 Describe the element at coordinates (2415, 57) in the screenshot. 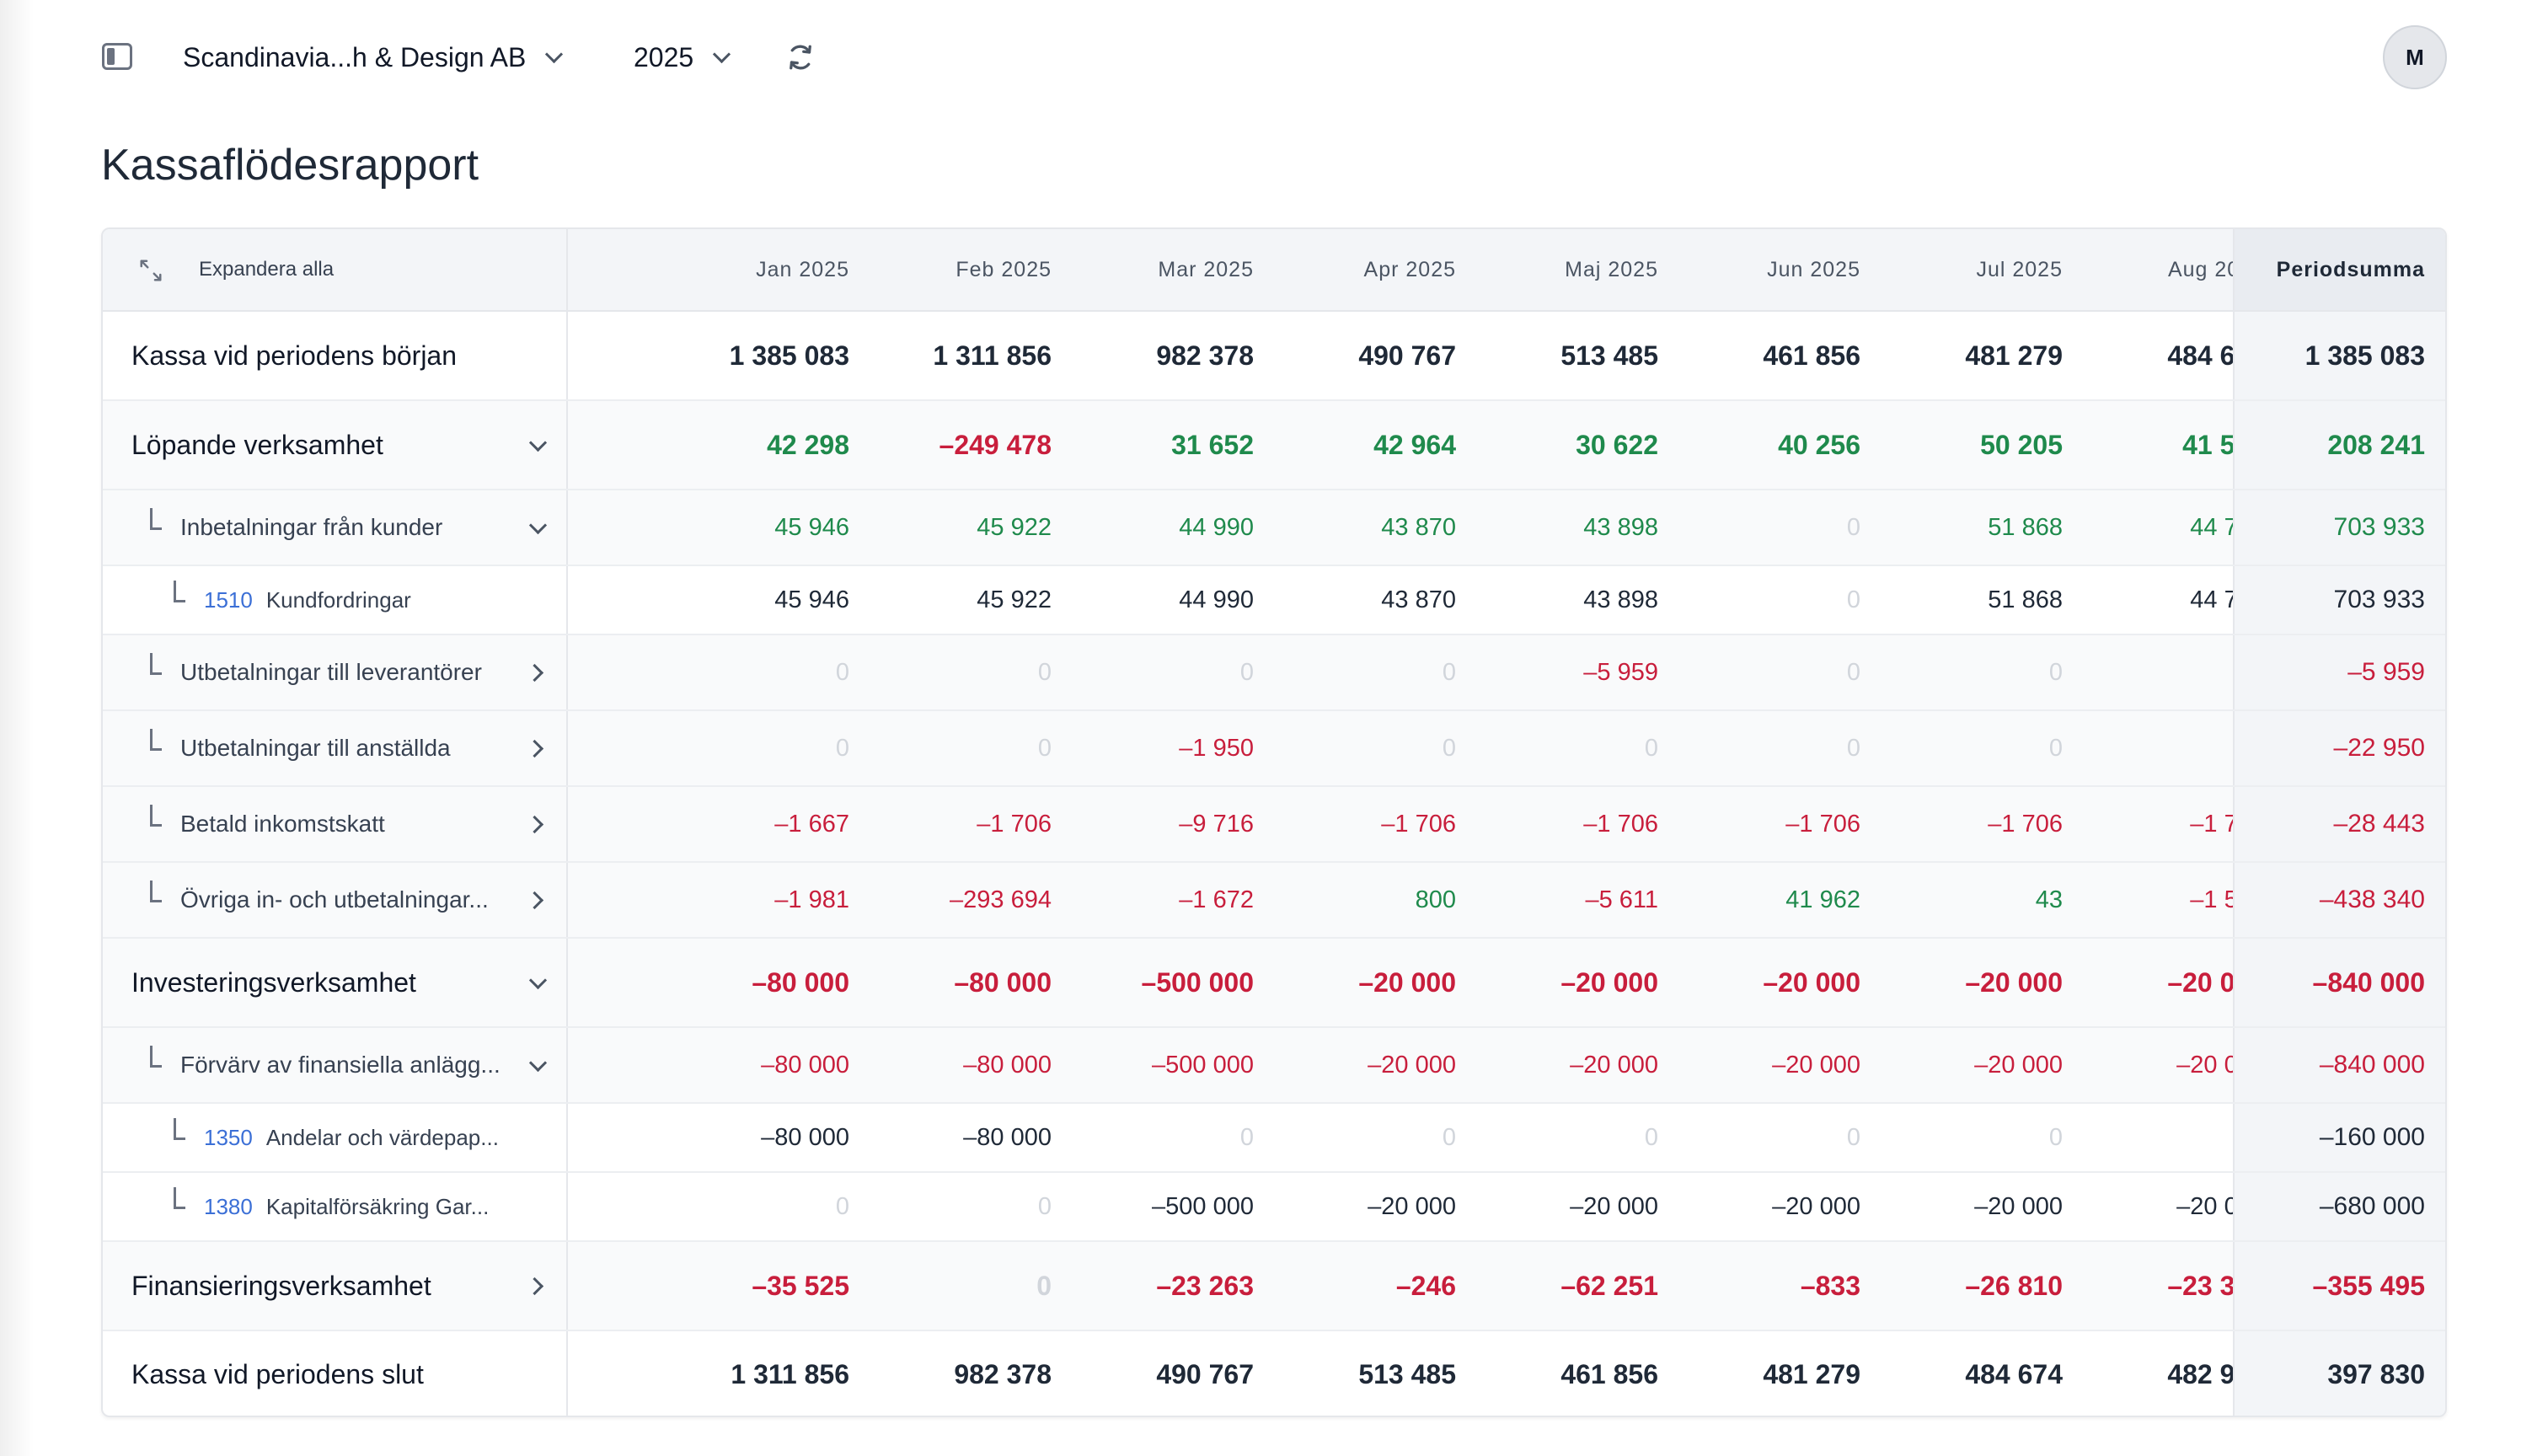

I see `avatar: M` at that location.